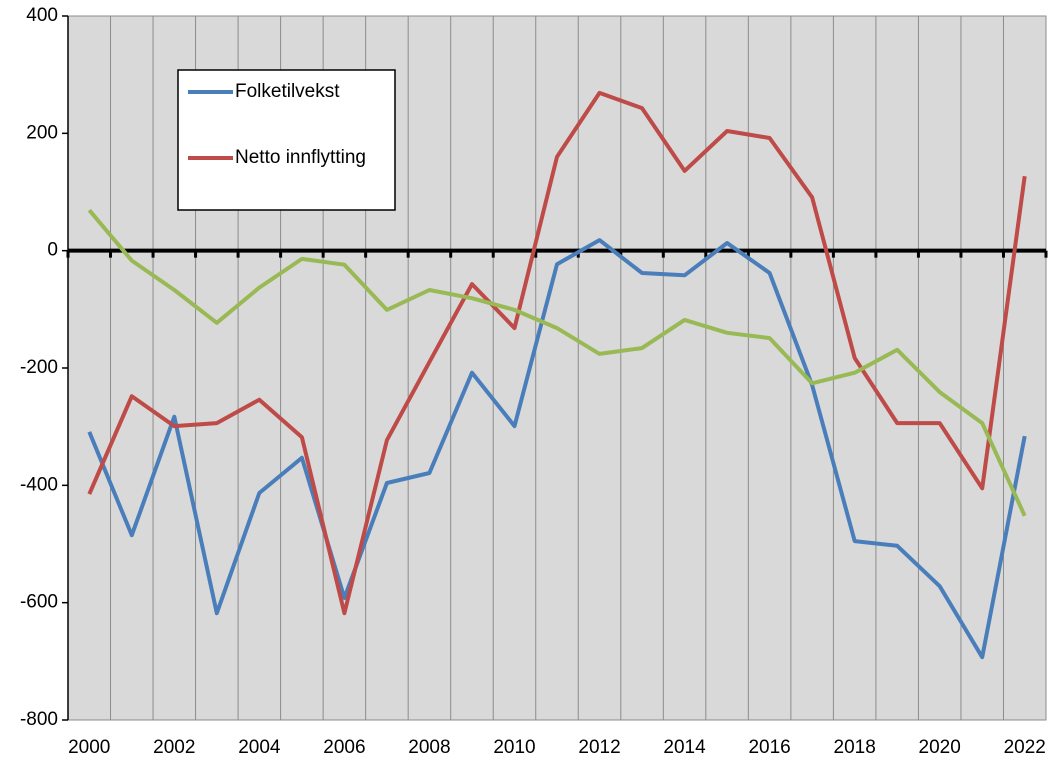  What do you see at coordinates (259, 747) in the screenshot?
I see `x-tick-label: 2004` at bounding box center [259, 747].